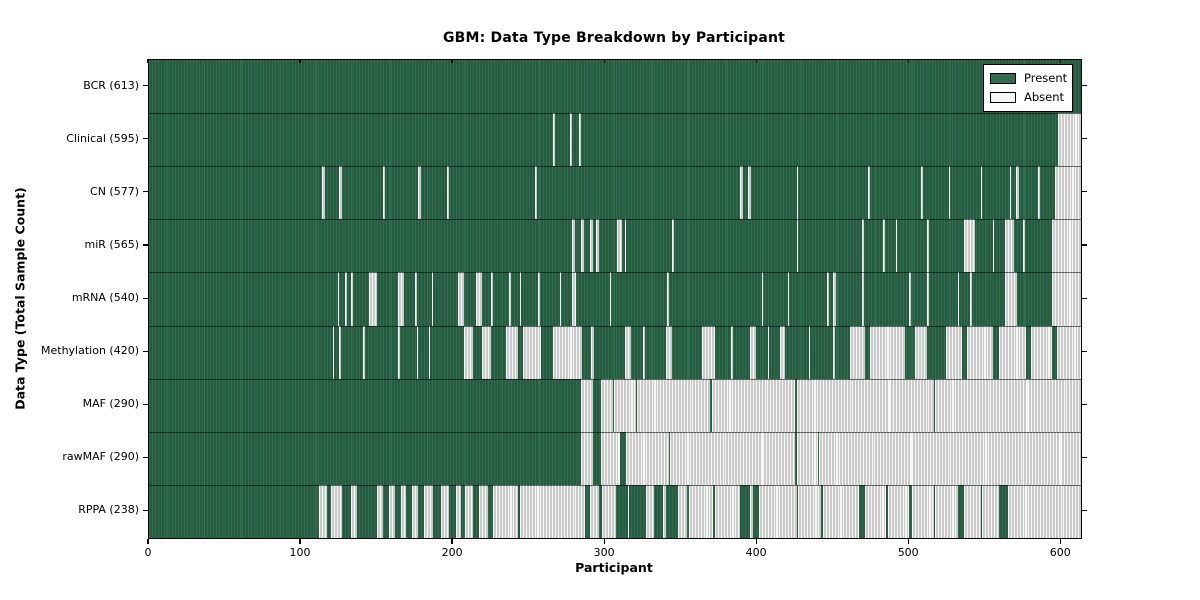 This screenshot has height=600, width=1200. I want to click on y-tick-label: MAF (290), so click(110, 404).